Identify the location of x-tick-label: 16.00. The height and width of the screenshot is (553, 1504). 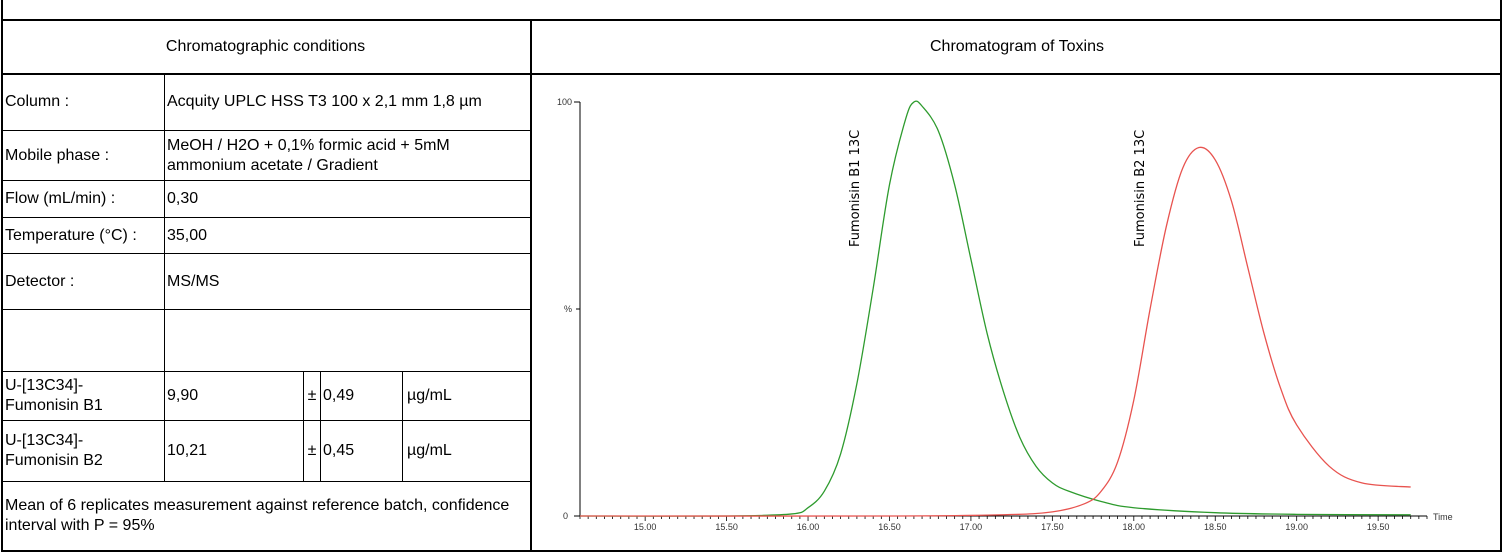
(808, 527).